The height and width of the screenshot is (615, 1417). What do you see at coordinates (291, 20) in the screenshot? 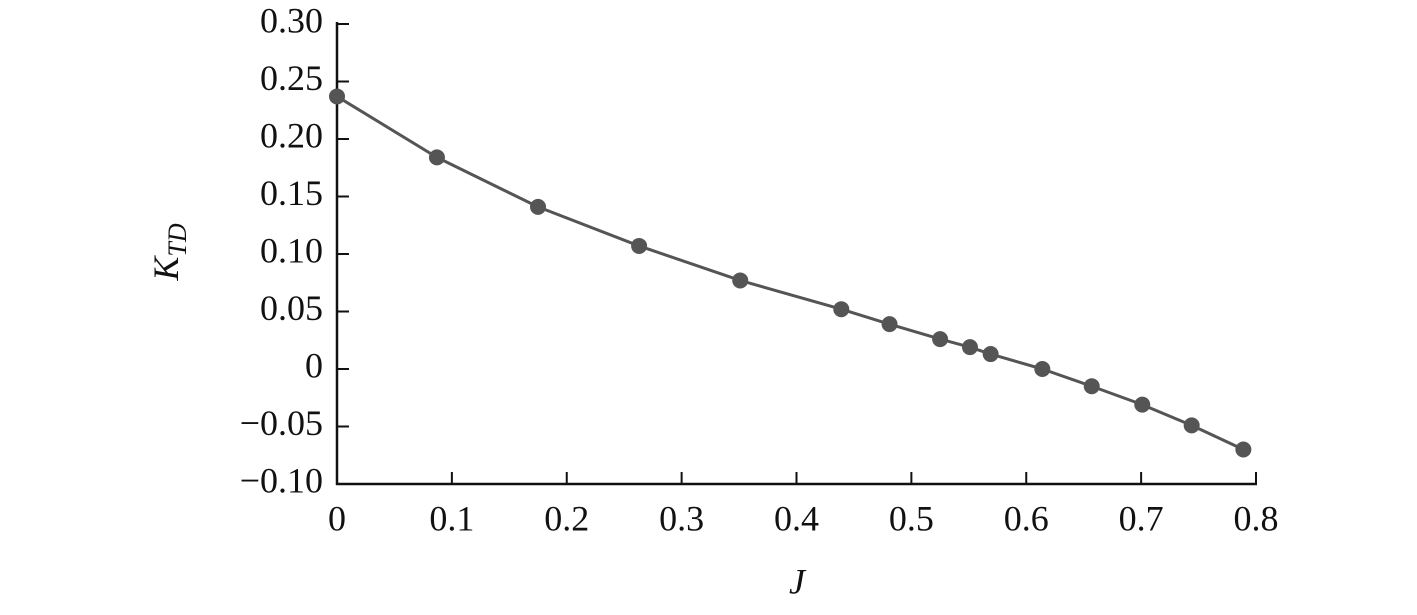
I see `y-tick-label: 0.30` at bounding box center [291, 20].